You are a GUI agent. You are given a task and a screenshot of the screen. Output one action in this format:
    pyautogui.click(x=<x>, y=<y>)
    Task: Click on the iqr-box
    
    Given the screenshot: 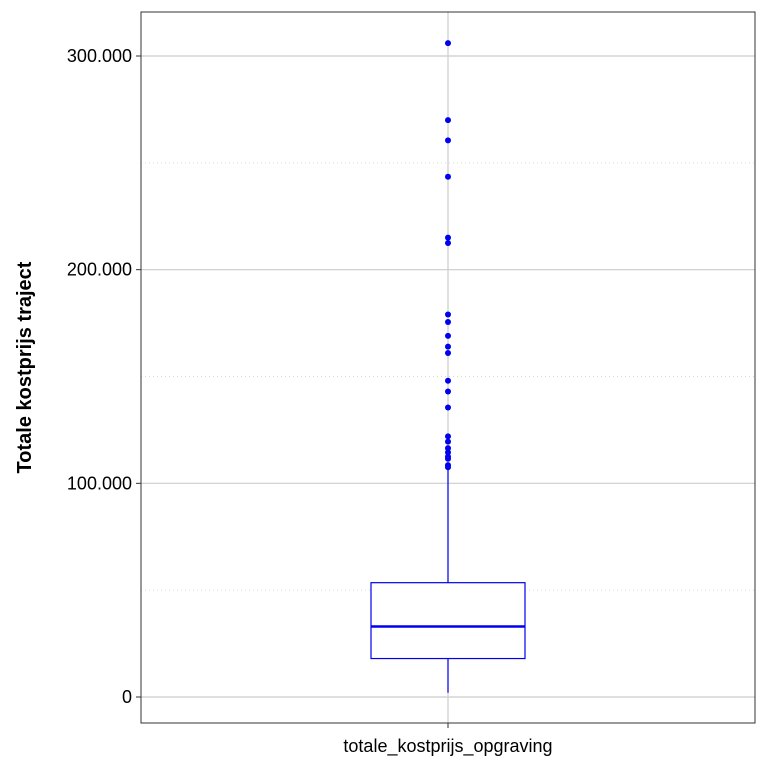 What is the action you would take?
    pyautogui.click(x=448, y=621)
    